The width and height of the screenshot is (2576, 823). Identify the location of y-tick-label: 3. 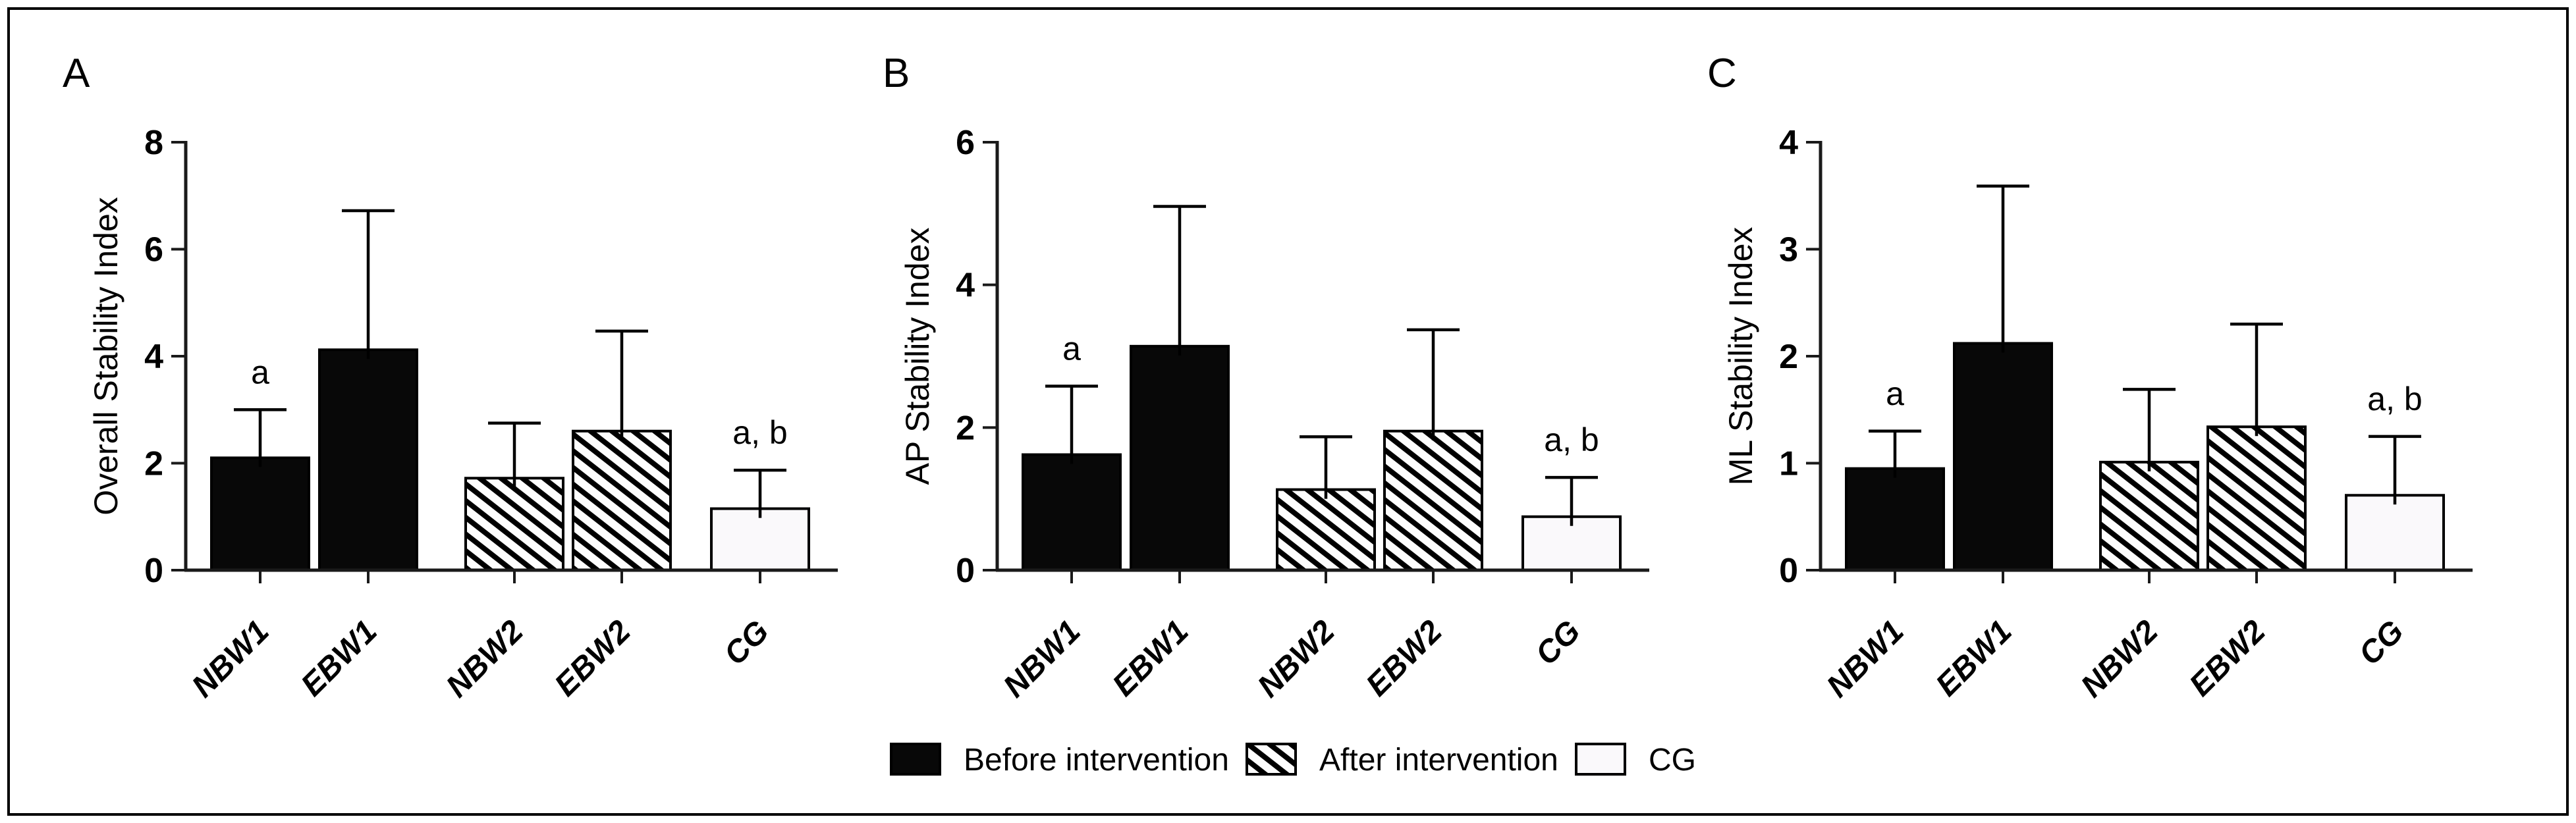
(1788, 250).